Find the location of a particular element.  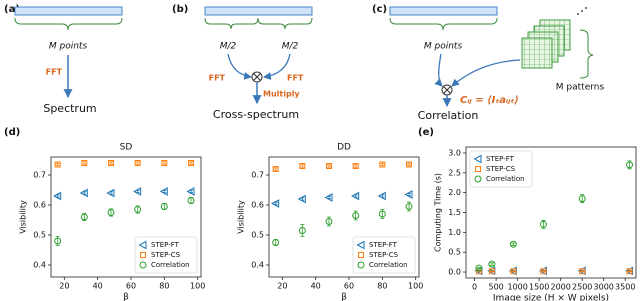

x-tick-label: 2500 is located at coordinates (582, 287).